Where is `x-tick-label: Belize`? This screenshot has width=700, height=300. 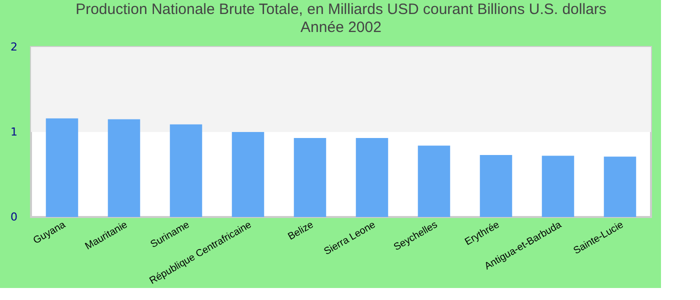
x-tick-label: Belize is located at coordinates (301, 231).